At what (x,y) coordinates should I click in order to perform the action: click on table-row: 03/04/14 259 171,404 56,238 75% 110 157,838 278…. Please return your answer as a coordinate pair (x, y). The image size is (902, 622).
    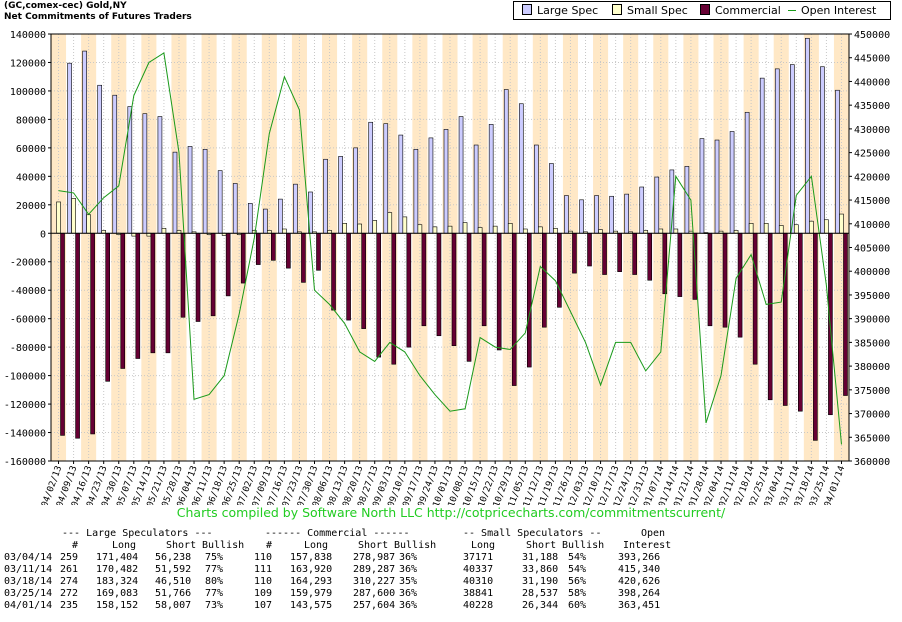
    Looking at the image, I should click on (451, 558).